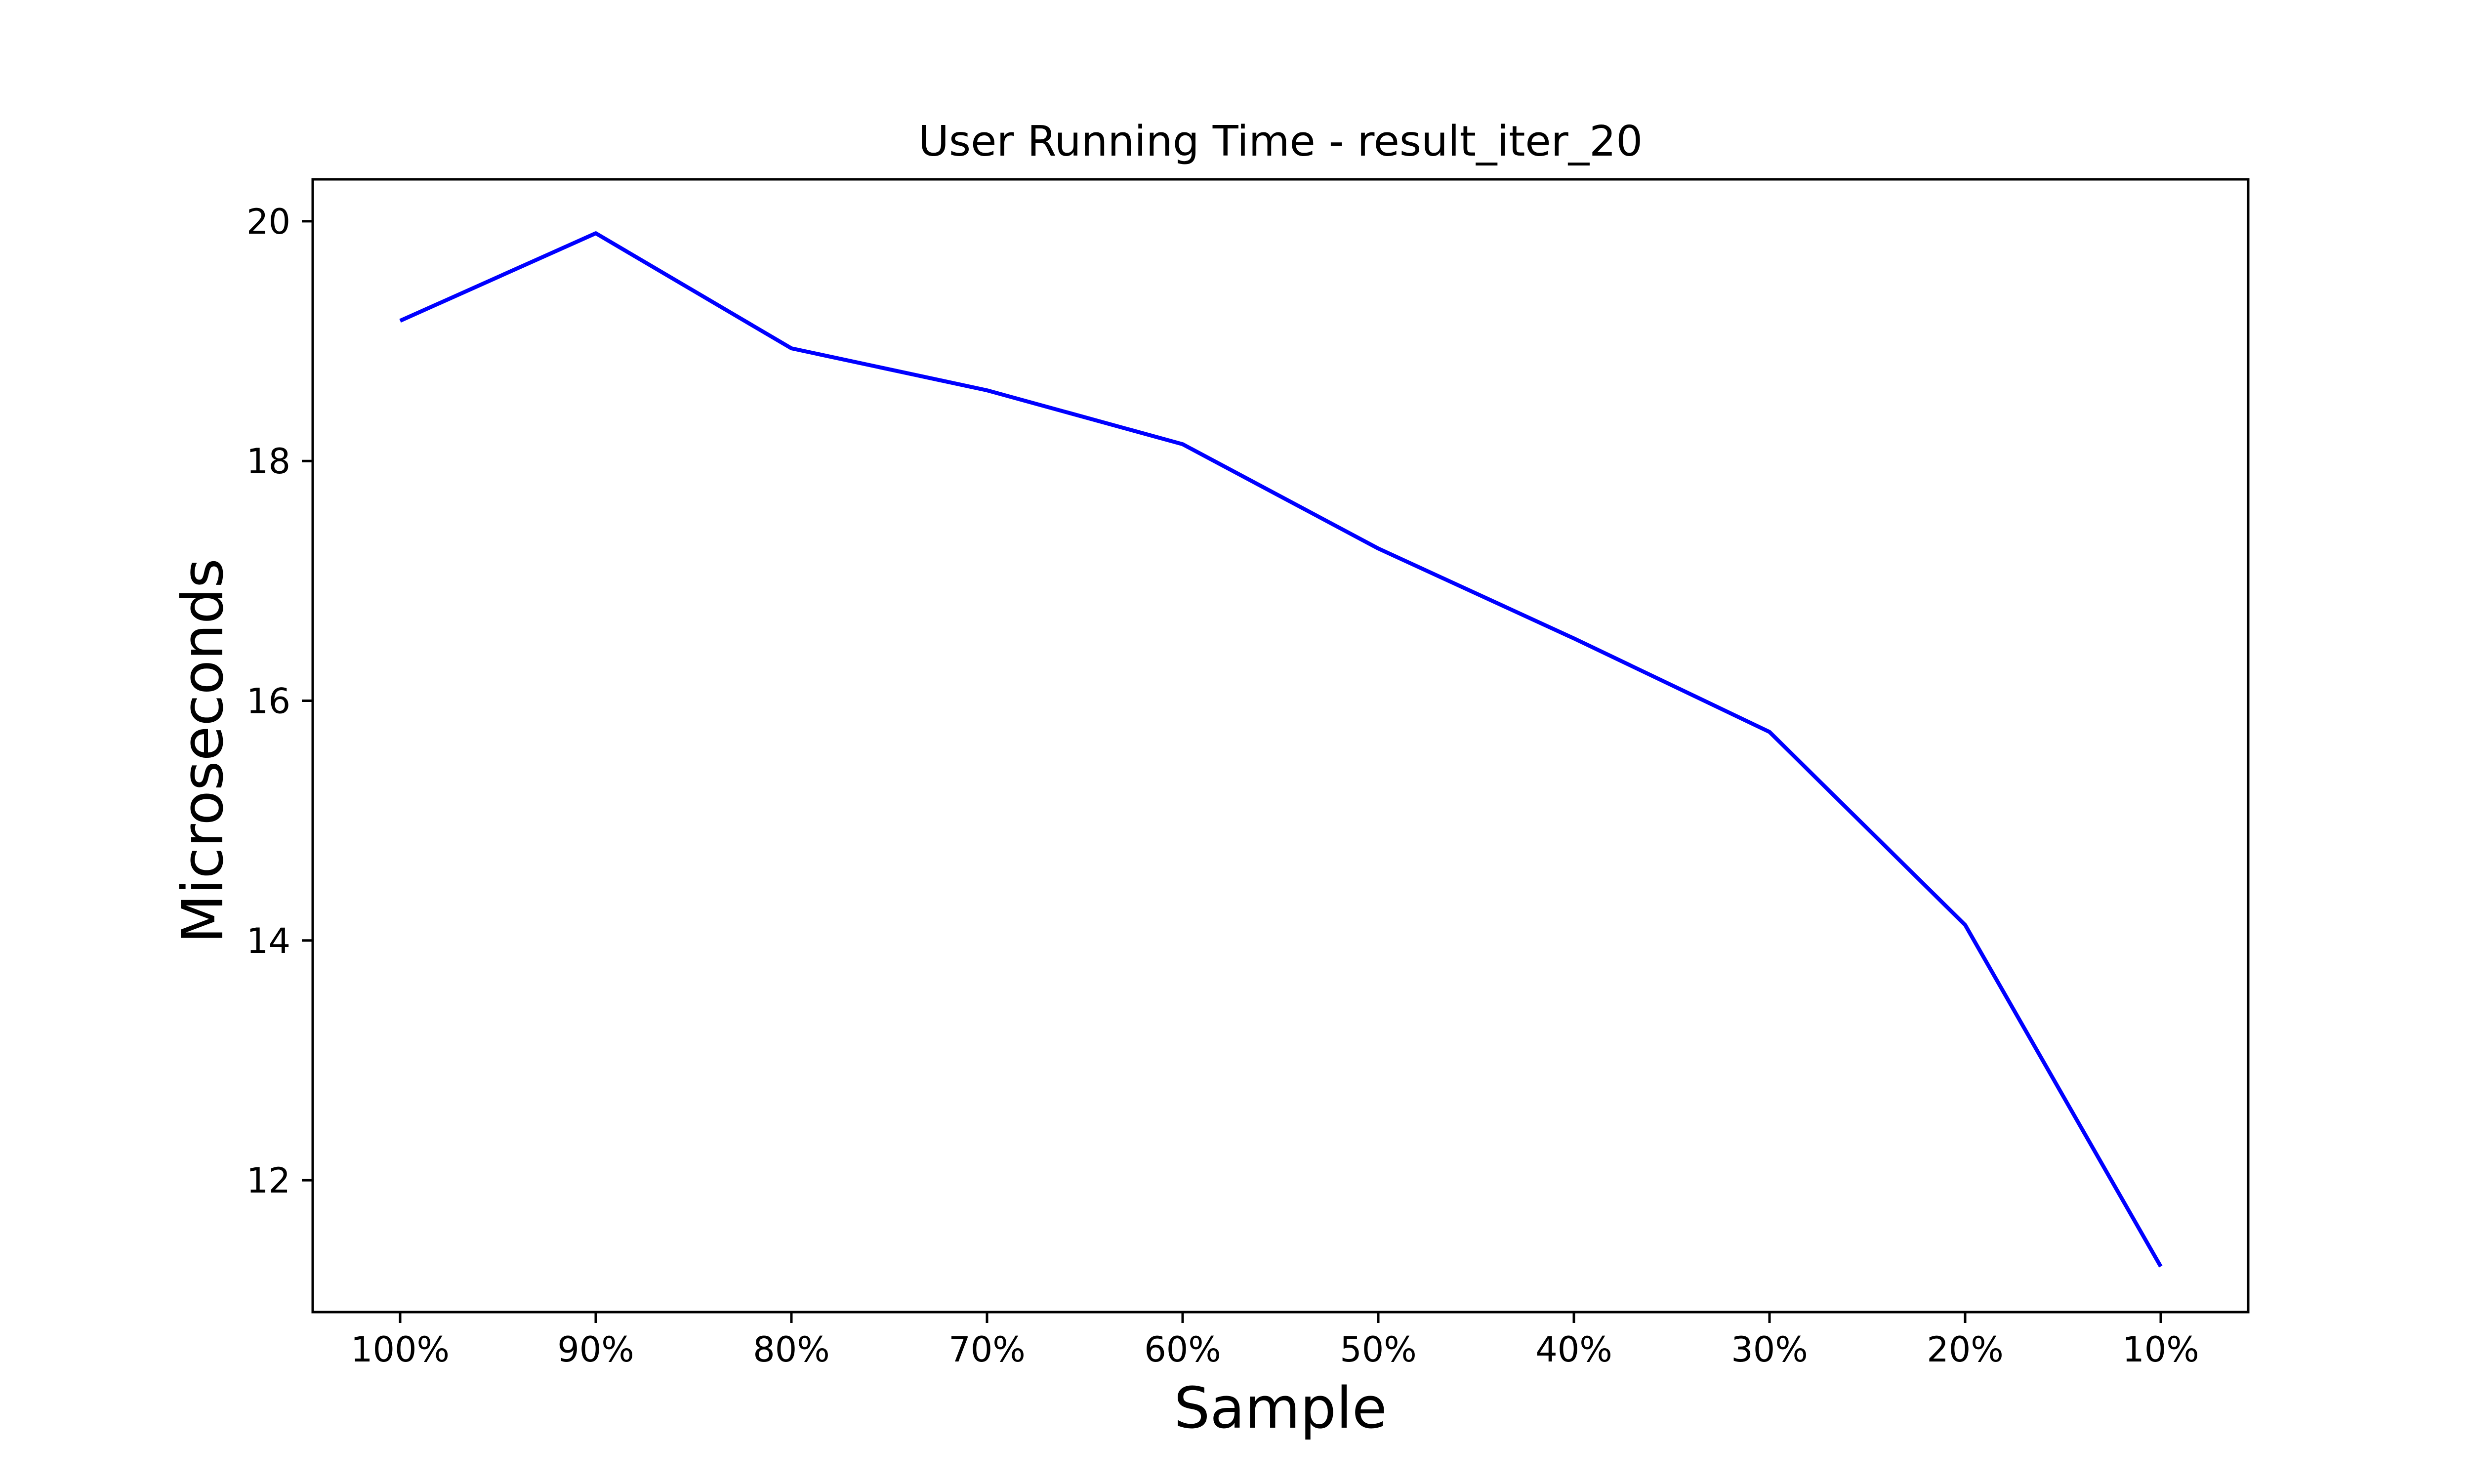  What do you see at coordinates (203, 751) in the screenshot?
I see `y-axis-label: Microseconds` at bounding box center [203, 751].